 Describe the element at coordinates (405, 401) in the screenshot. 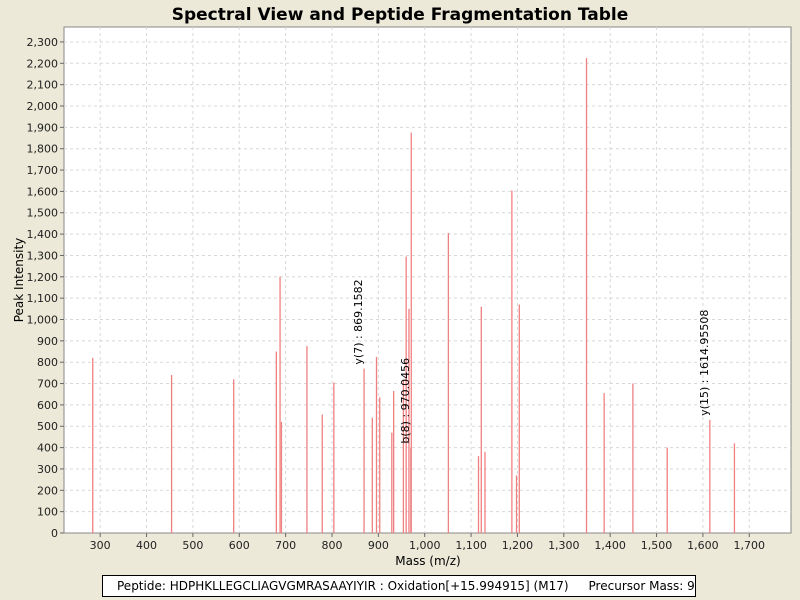

I see `fragment-label: b(8) : 970.0456` at that location.